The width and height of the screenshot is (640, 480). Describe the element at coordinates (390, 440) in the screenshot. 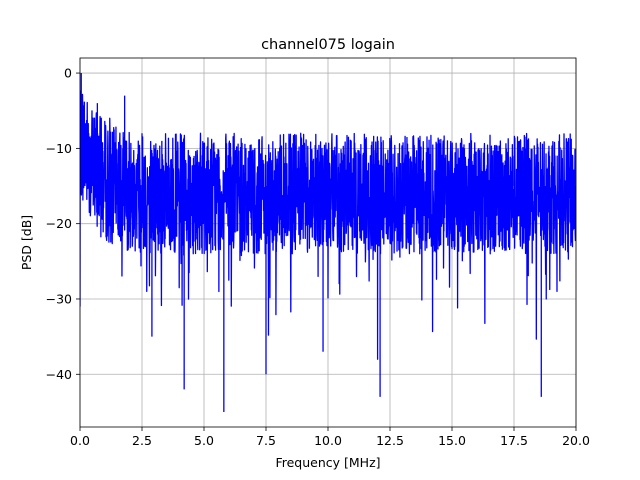

I see `x-tick-label: 12.5` at that location.